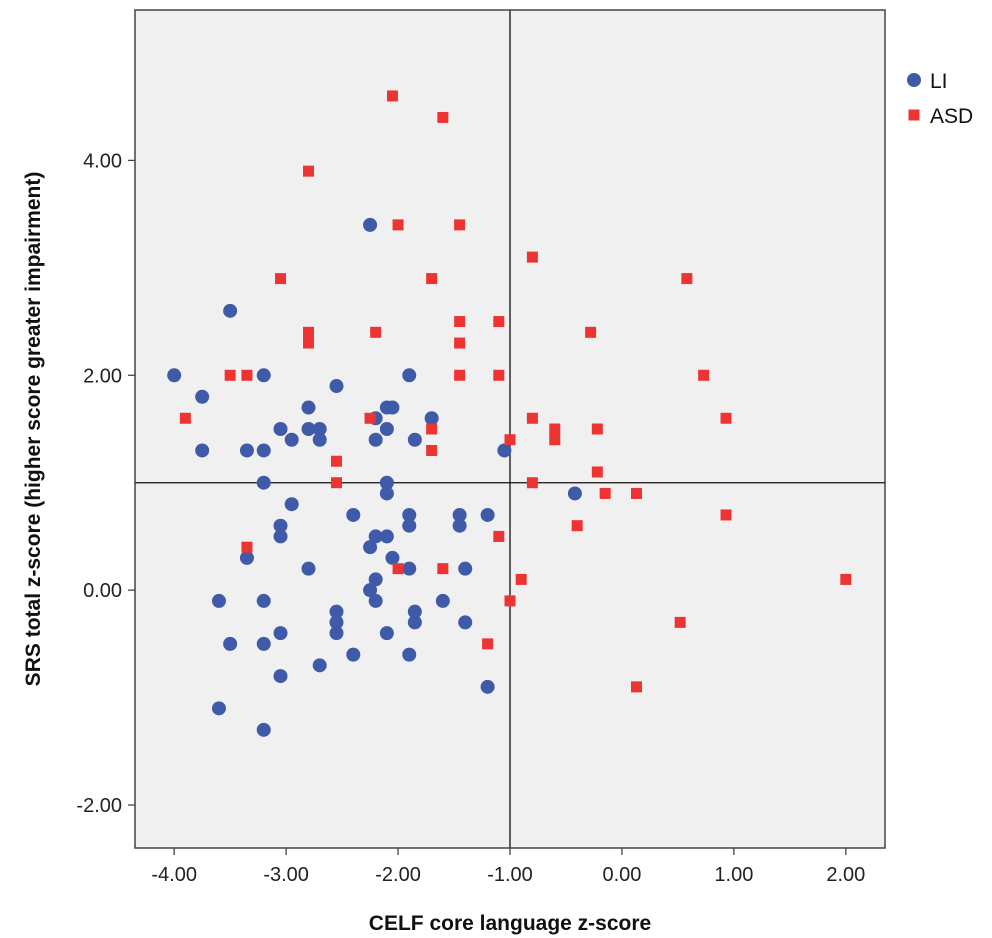 This screenshot has height=938, width=992. I want to click on x-tick-label: 2.00, so click(845, 875).